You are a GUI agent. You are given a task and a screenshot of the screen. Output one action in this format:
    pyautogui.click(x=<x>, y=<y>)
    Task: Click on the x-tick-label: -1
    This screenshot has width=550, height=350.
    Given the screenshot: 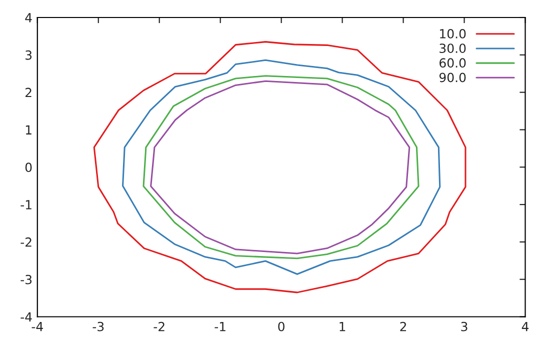 What is the action you would take?
    pyautogui.click(x=220, y=327)
    